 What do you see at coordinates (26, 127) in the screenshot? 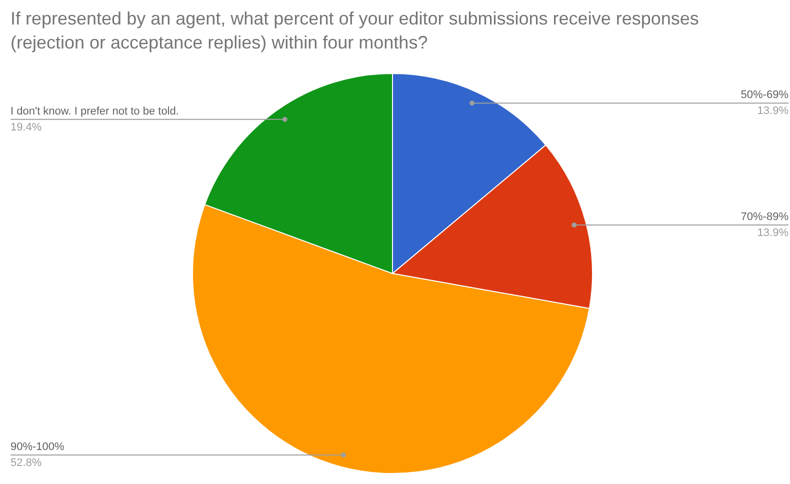
I see `data-label: 19.4%` at bounding box center [26, 127].